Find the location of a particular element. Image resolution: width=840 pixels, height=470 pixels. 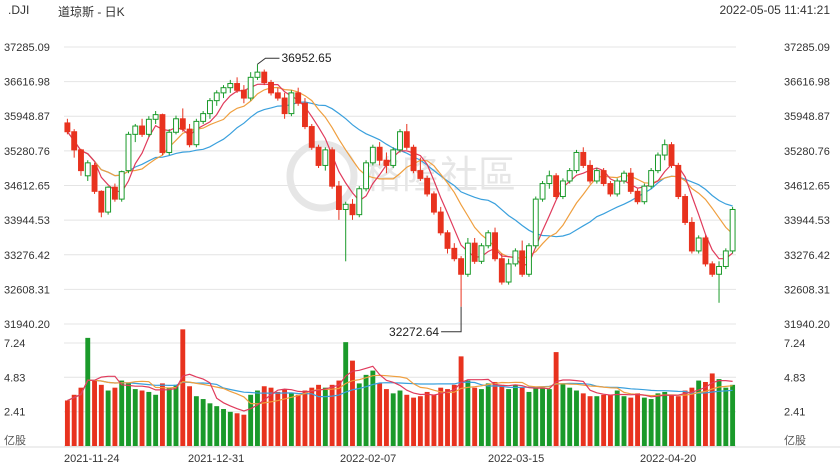

price-tick-left: 36616.98 is located at coordinates (27, 83).